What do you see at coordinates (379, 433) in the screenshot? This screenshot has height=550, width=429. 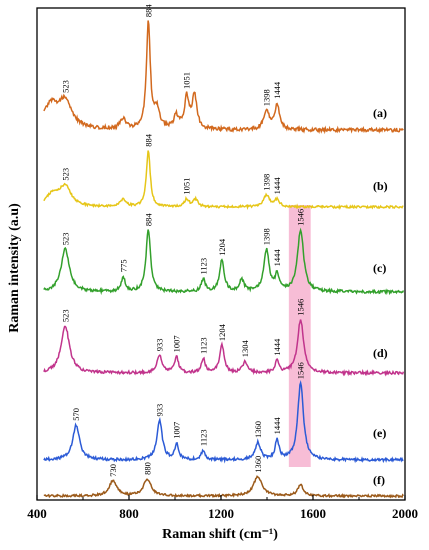 I see `panel-label: (e)` at bounding box center [379, 433].